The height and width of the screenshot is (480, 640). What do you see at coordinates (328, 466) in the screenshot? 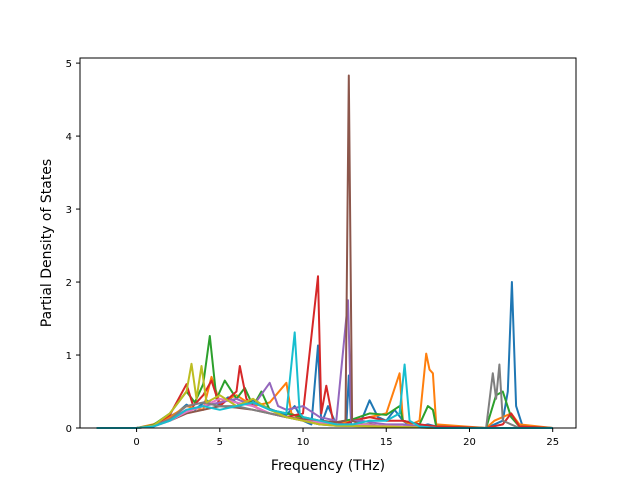
I see `x-axis-label: Frequency (THz)` at bounding box center [328, 466].